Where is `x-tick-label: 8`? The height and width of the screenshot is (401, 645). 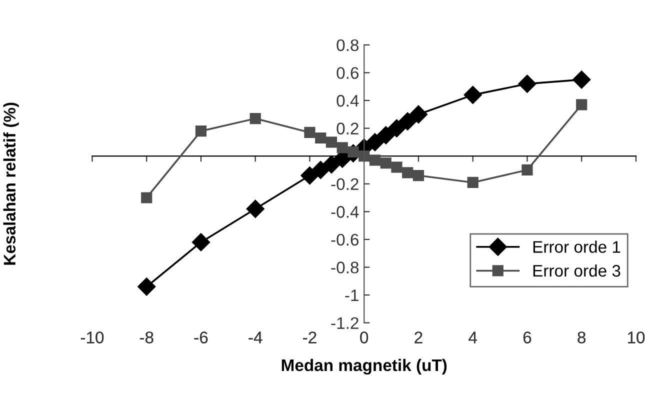 x-tick-label: 8 is located at coordinates (582, 338).